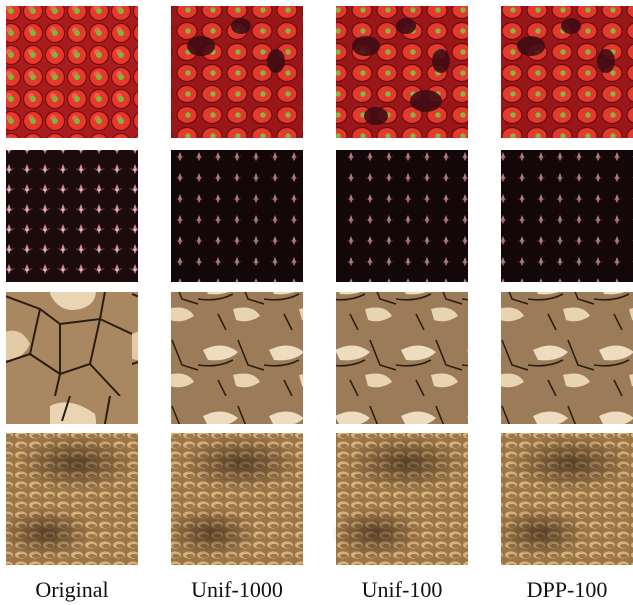  What do you see at coordinates (237, 589) in the screenshot?
I see `column-label: Unif-1000` at bounding box center [237, 589].